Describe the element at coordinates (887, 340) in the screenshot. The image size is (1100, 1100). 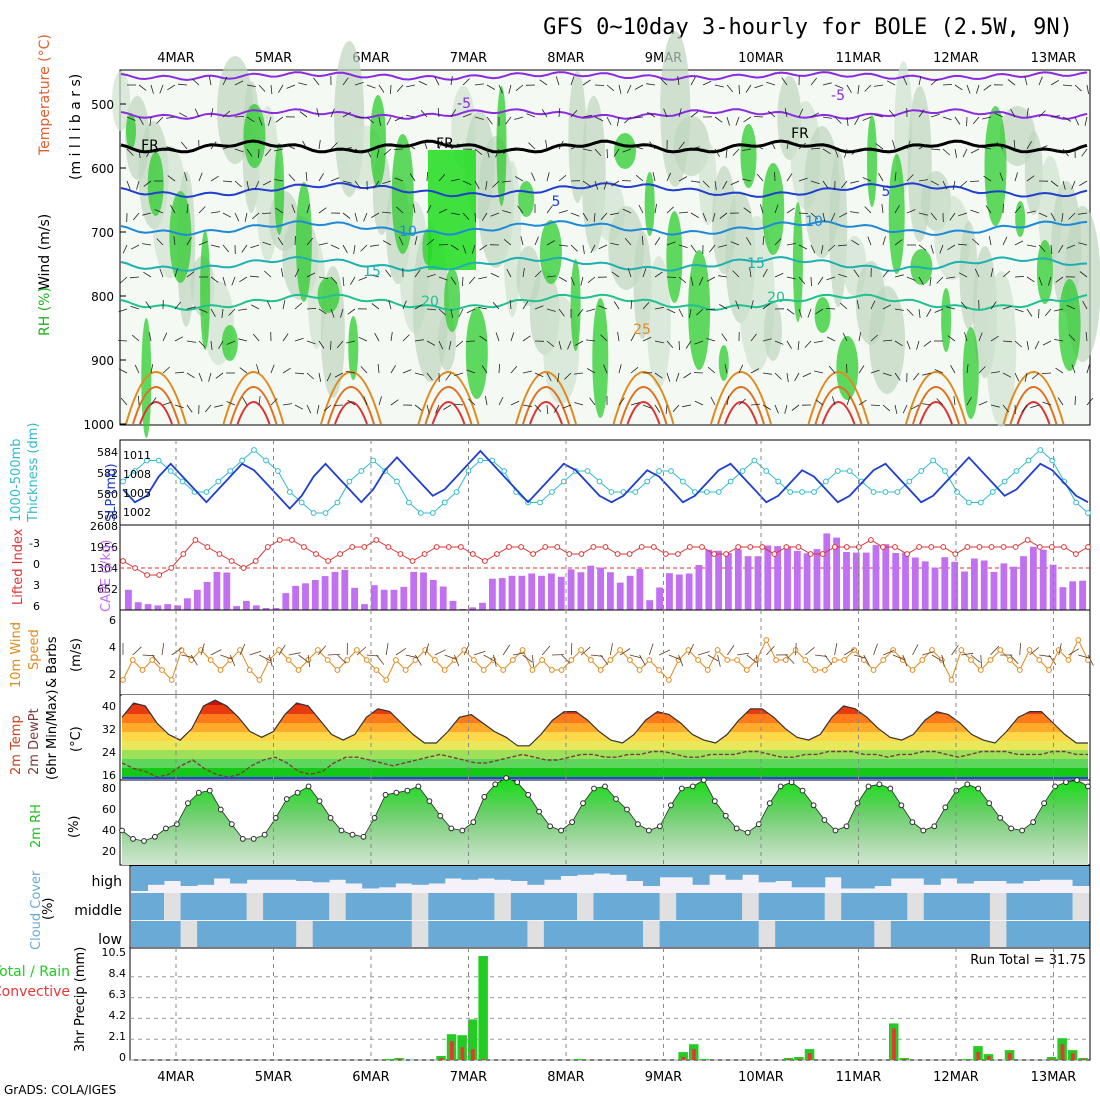
I see `rh-shade` at that location.